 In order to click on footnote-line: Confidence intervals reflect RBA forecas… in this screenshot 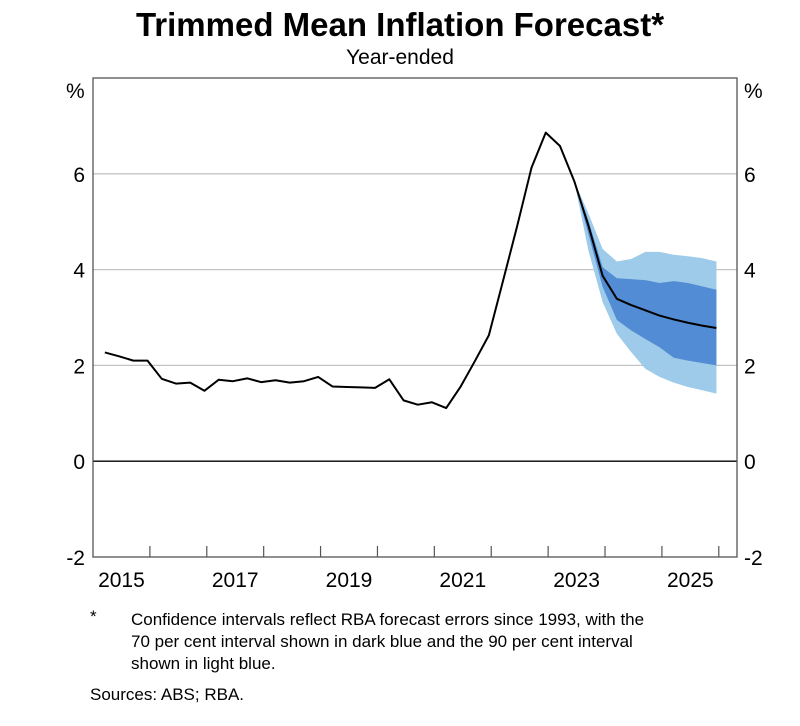, I will do `click(388, 619)`.